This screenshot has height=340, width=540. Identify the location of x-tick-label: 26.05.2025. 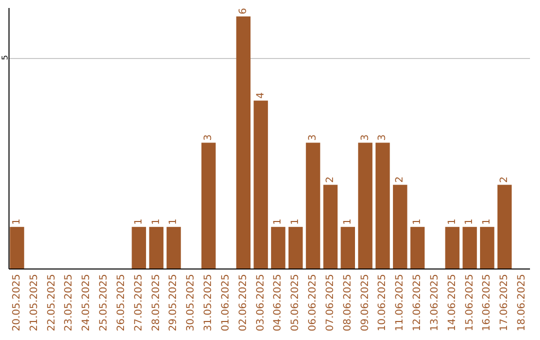
(121, 303).